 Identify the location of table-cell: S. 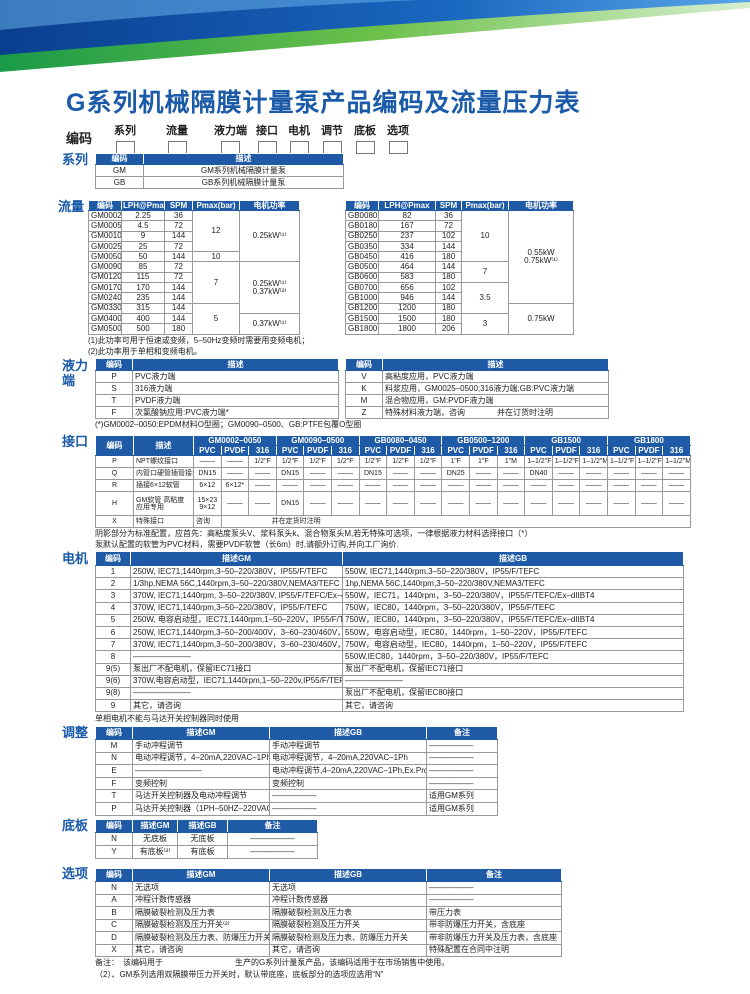
(114, 388).